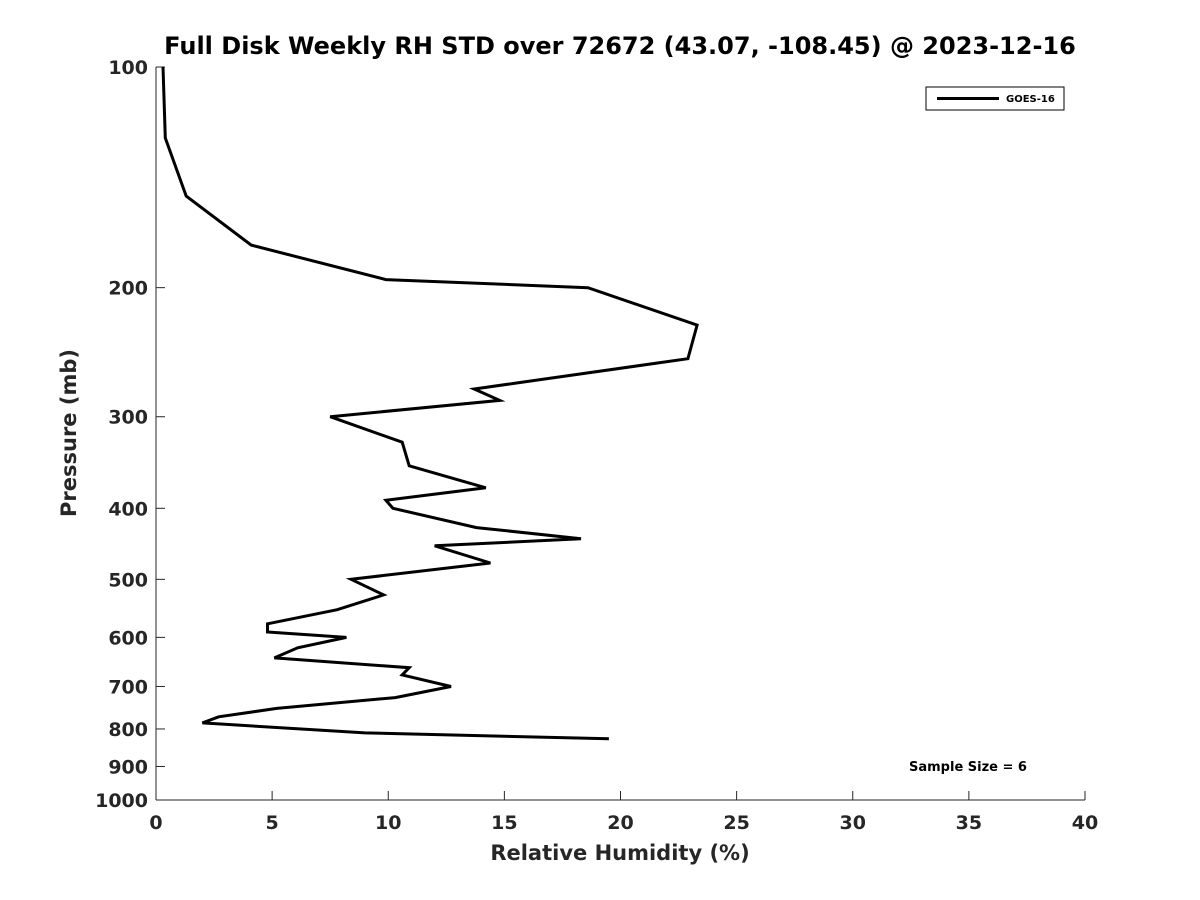  I want to click on y-tick-label: 200, so click(128, 289).